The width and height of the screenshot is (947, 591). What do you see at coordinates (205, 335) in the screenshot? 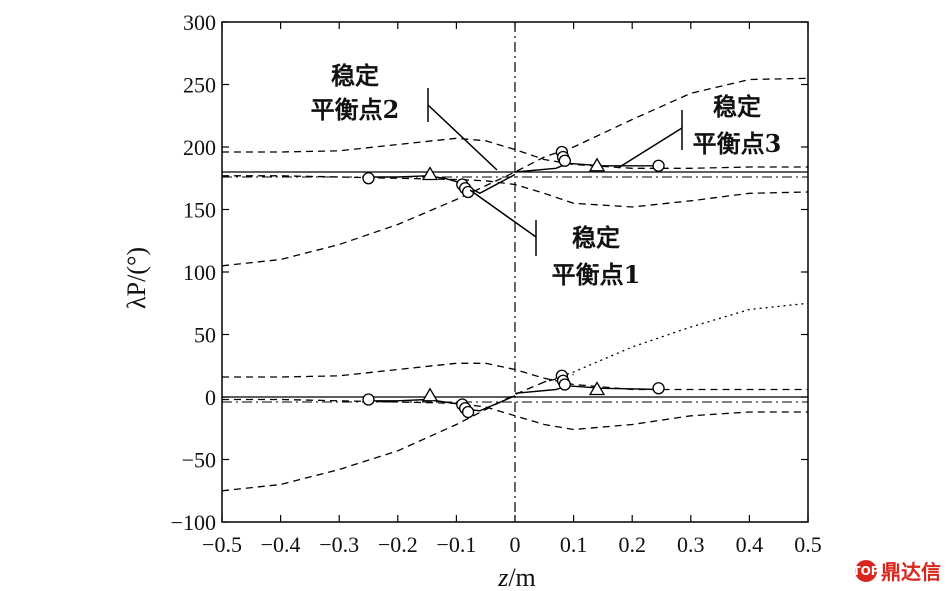
I see `y-tick-label: 50` at bounding box center [205, 335].